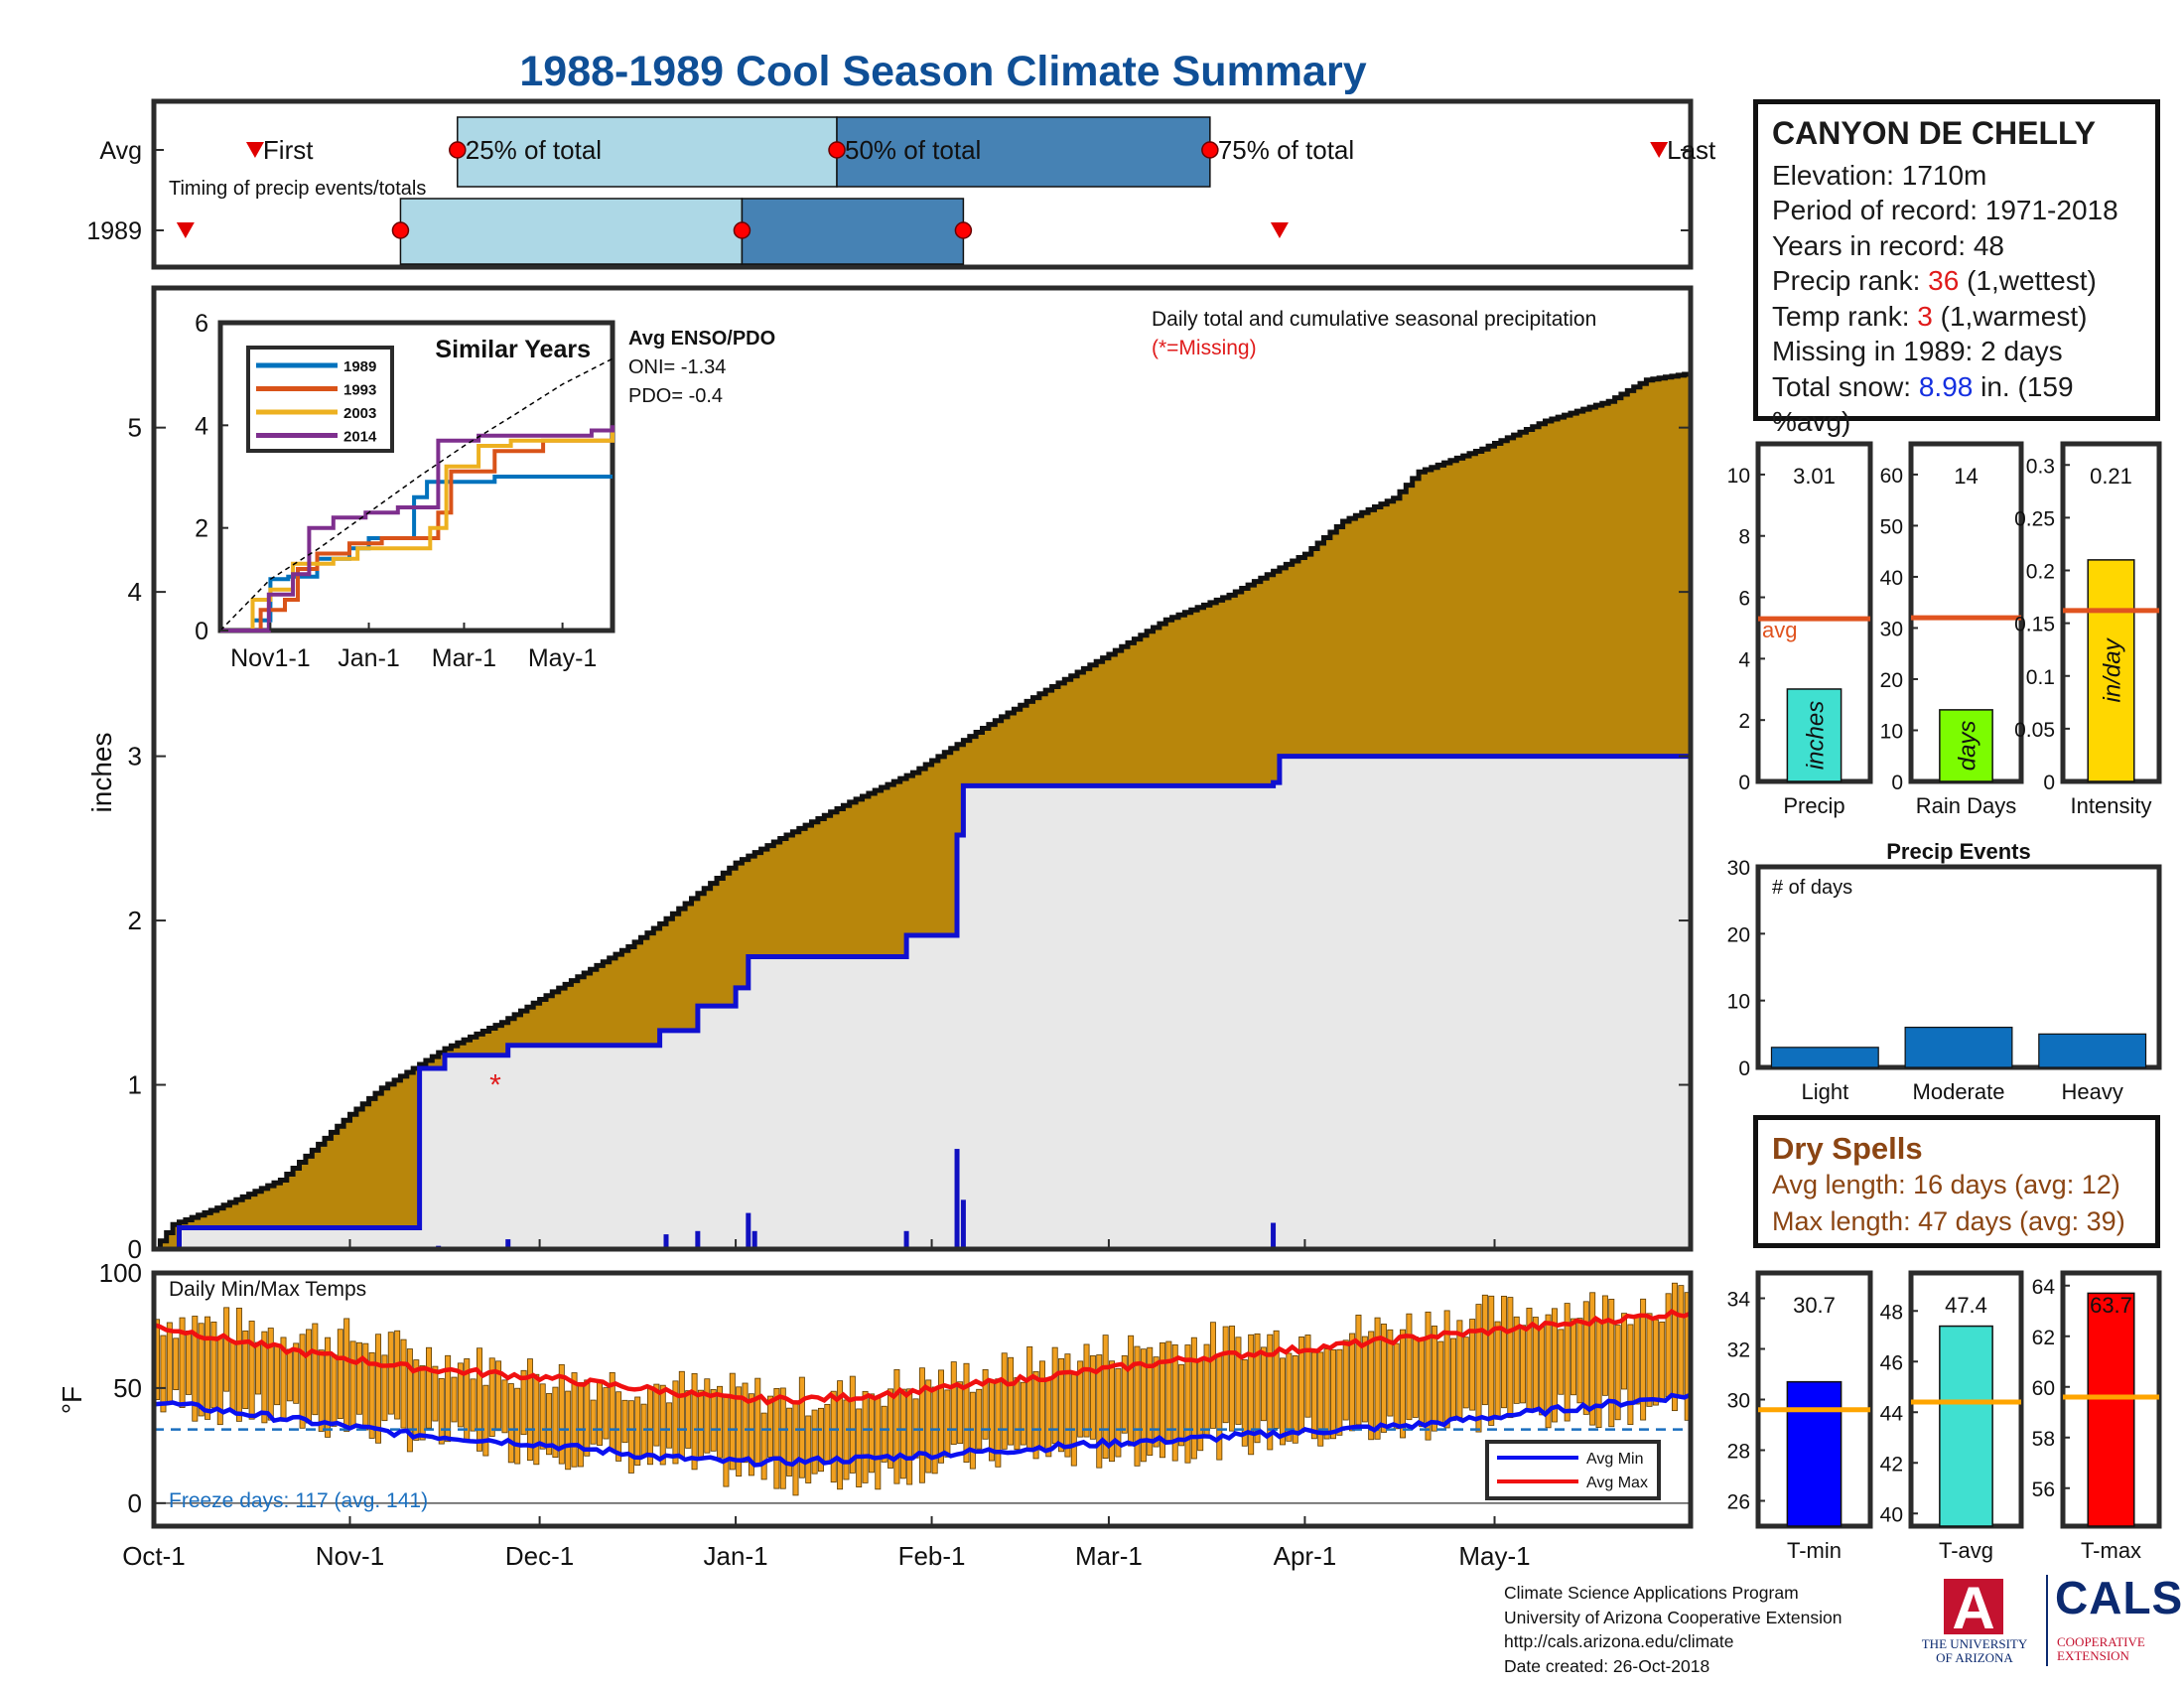  Describe the element at coordinates (1966, 476) in the screenshot. I see `stat-value-Rain Days: 14` at that location.